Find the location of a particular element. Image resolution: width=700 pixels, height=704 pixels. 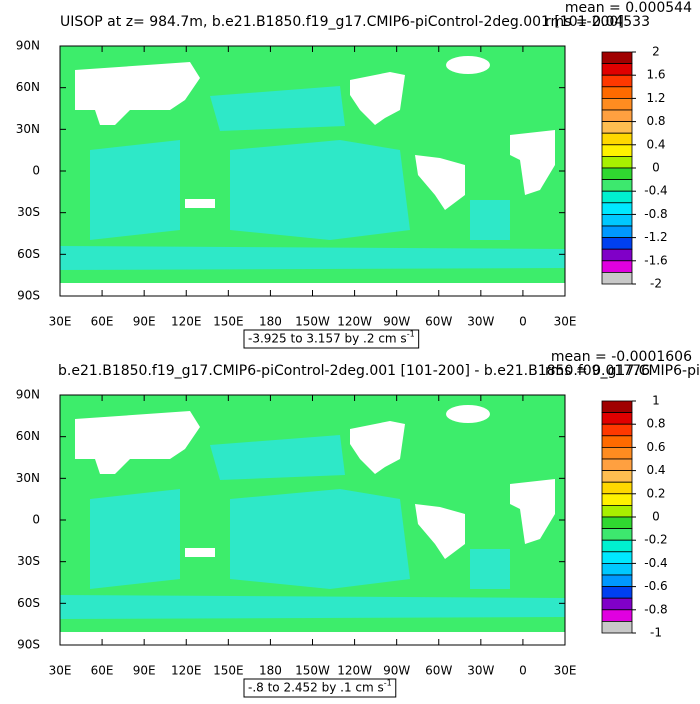

x-tick-label: 60W is located at coordinates (438, 322).